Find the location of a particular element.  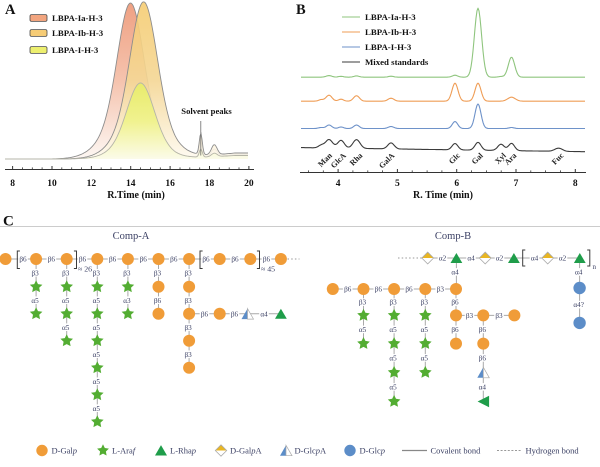

svg-text: L-Rhap is located at coordinates (183, 451).